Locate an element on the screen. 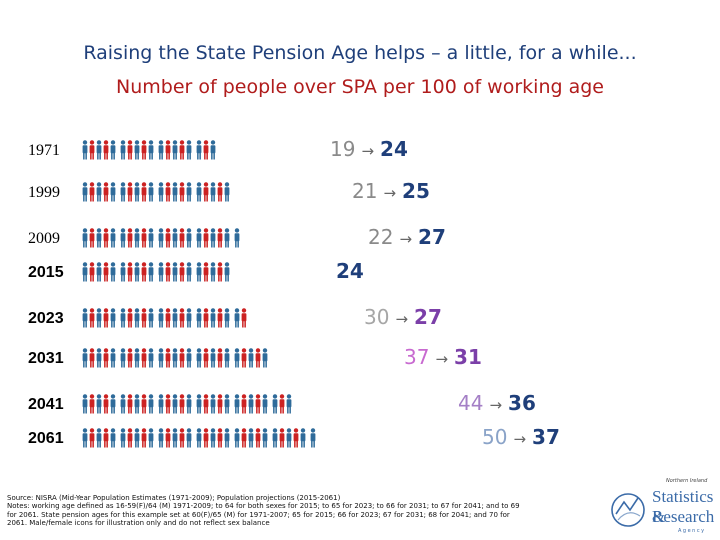 This screenshot has height=540, width=720. value-to: 37 is located at coordinates (546, 437).